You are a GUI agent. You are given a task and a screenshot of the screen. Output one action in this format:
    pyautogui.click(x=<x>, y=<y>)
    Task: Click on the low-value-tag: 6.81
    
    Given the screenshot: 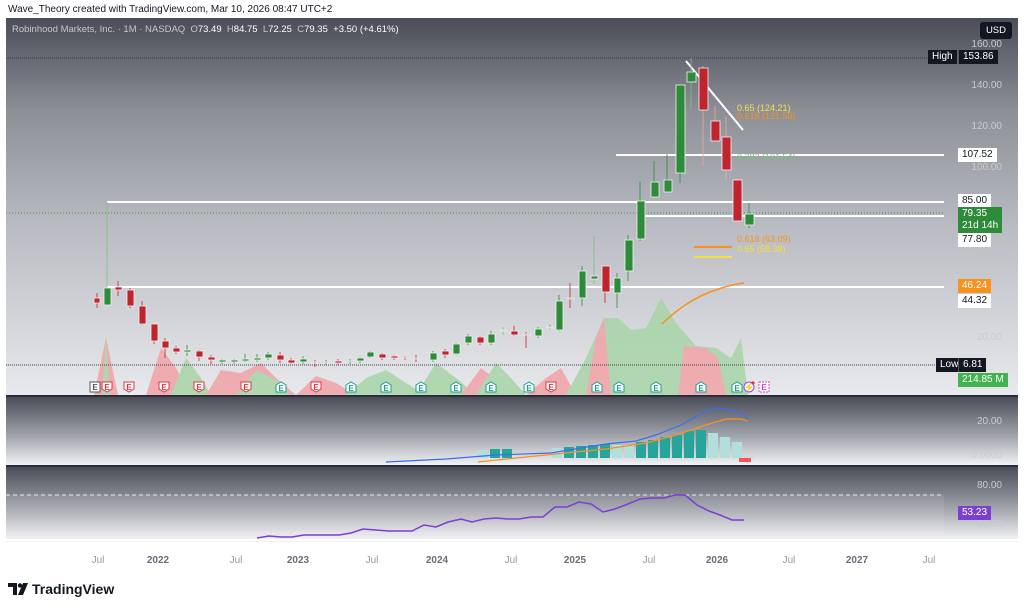 What is the action you would take?
    pyautogui.click(x=972, y=365)
    